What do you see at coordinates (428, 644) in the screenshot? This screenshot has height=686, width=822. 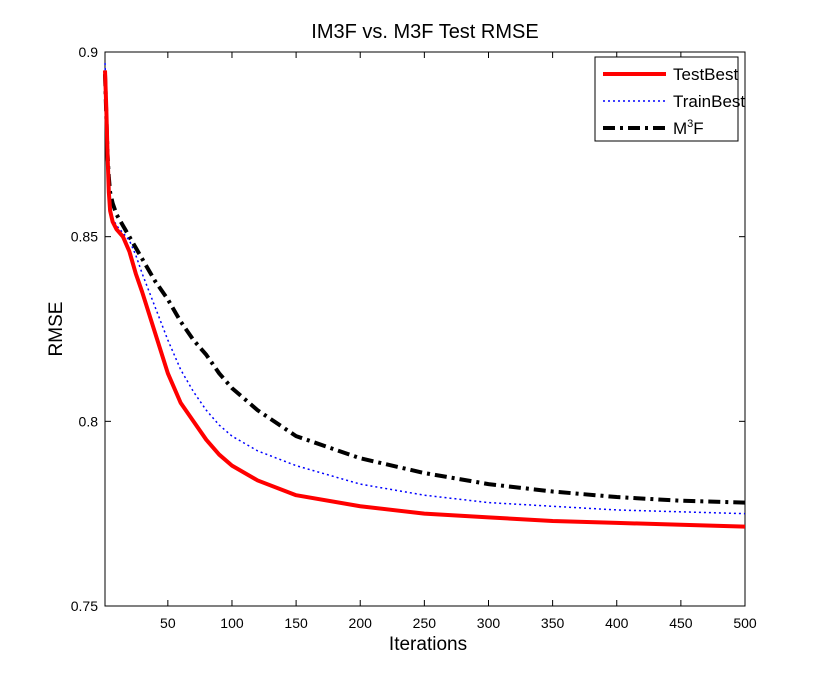 I see `x-axis-label: Iterations` at bounding box center [428, 644].